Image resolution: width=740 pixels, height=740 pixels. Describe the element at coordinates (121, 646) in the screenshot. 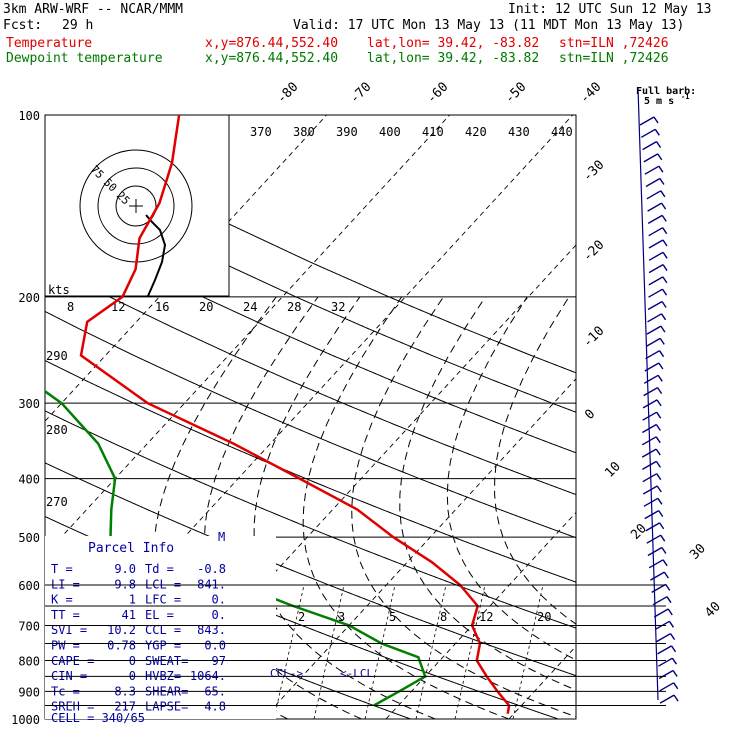

I see `parcel-value: 0.78` at that location.